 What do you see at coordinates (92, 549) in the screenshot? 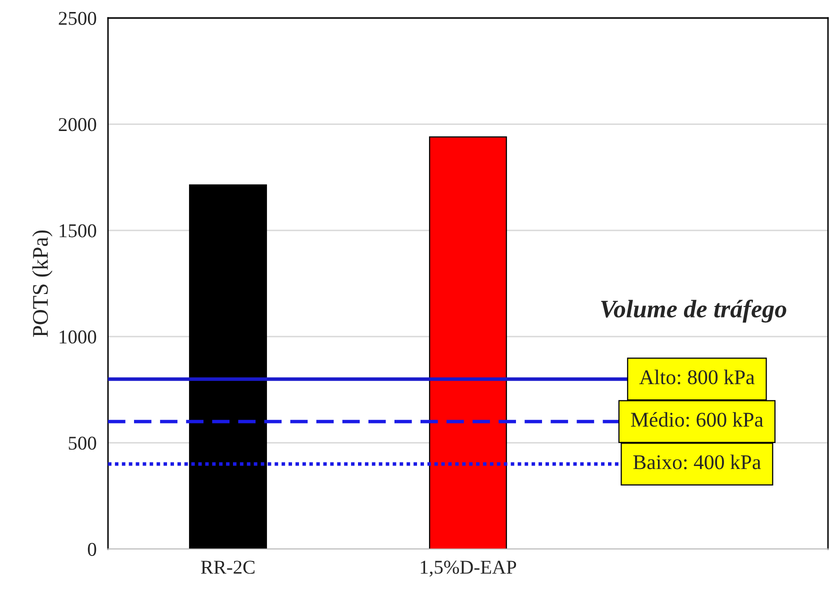
I see `y-tick-label: 0` at bounding box center [92, 549].